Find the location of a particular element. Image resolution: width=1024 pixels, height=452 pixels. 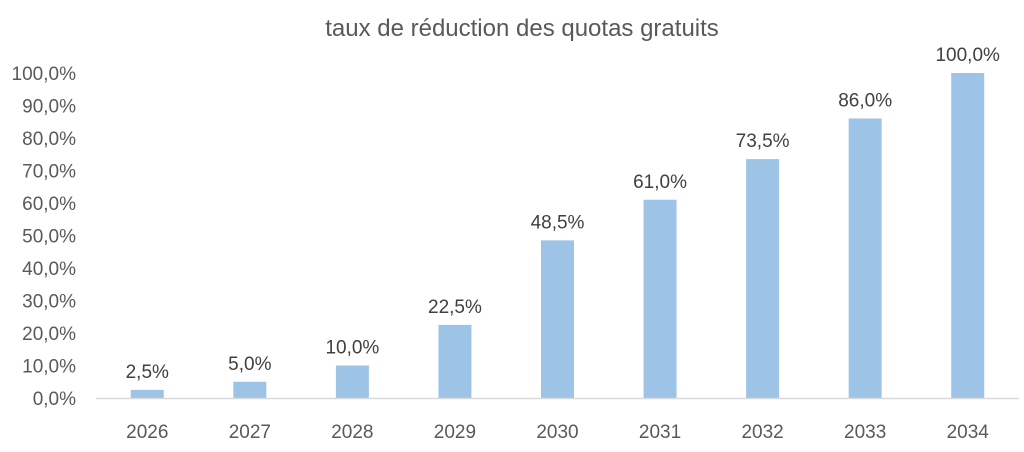

x-tick-label: 2034 is located at coordinates (968, 432).